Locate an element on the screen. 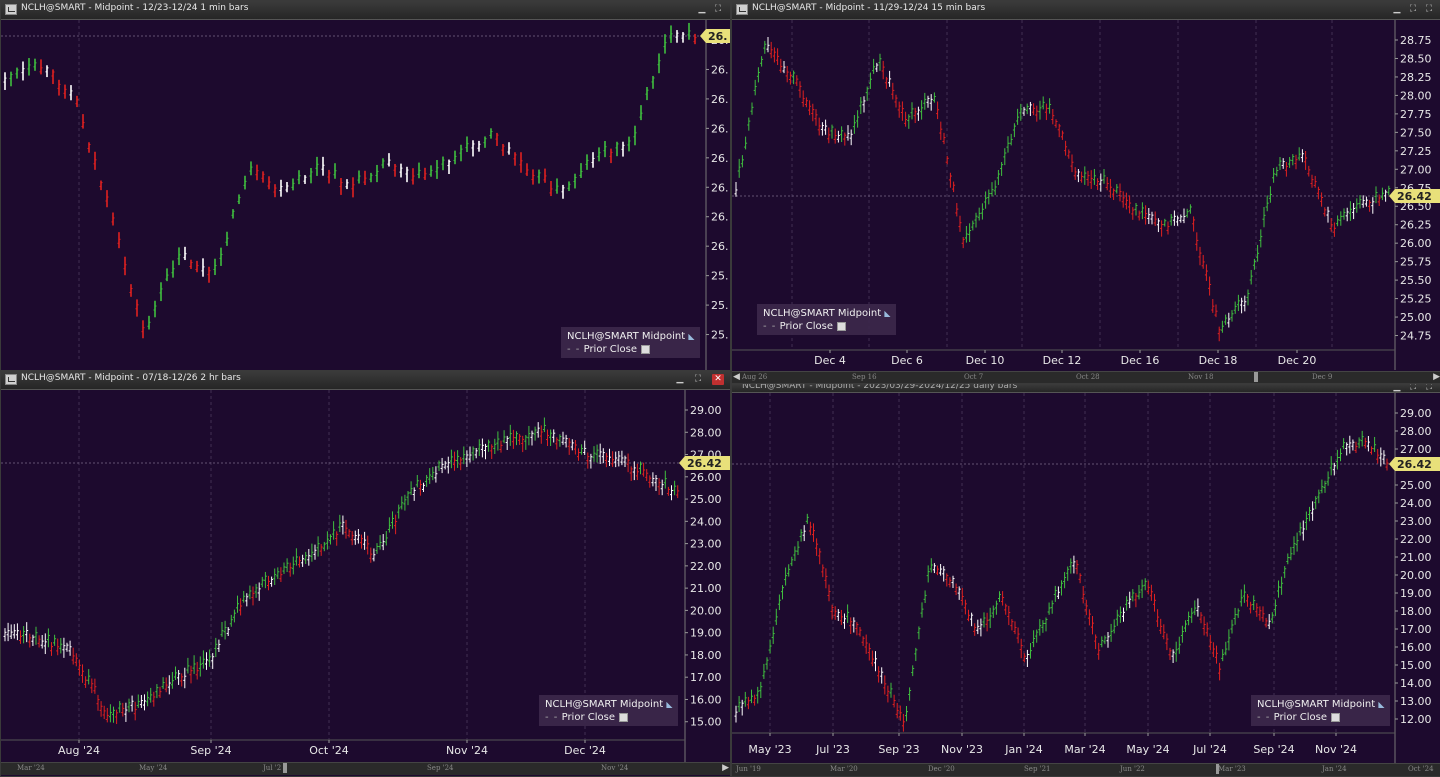 The height and width of the screenshot is (777, 1440). y-tick-label: 25. is located at coordinates (720, 335).